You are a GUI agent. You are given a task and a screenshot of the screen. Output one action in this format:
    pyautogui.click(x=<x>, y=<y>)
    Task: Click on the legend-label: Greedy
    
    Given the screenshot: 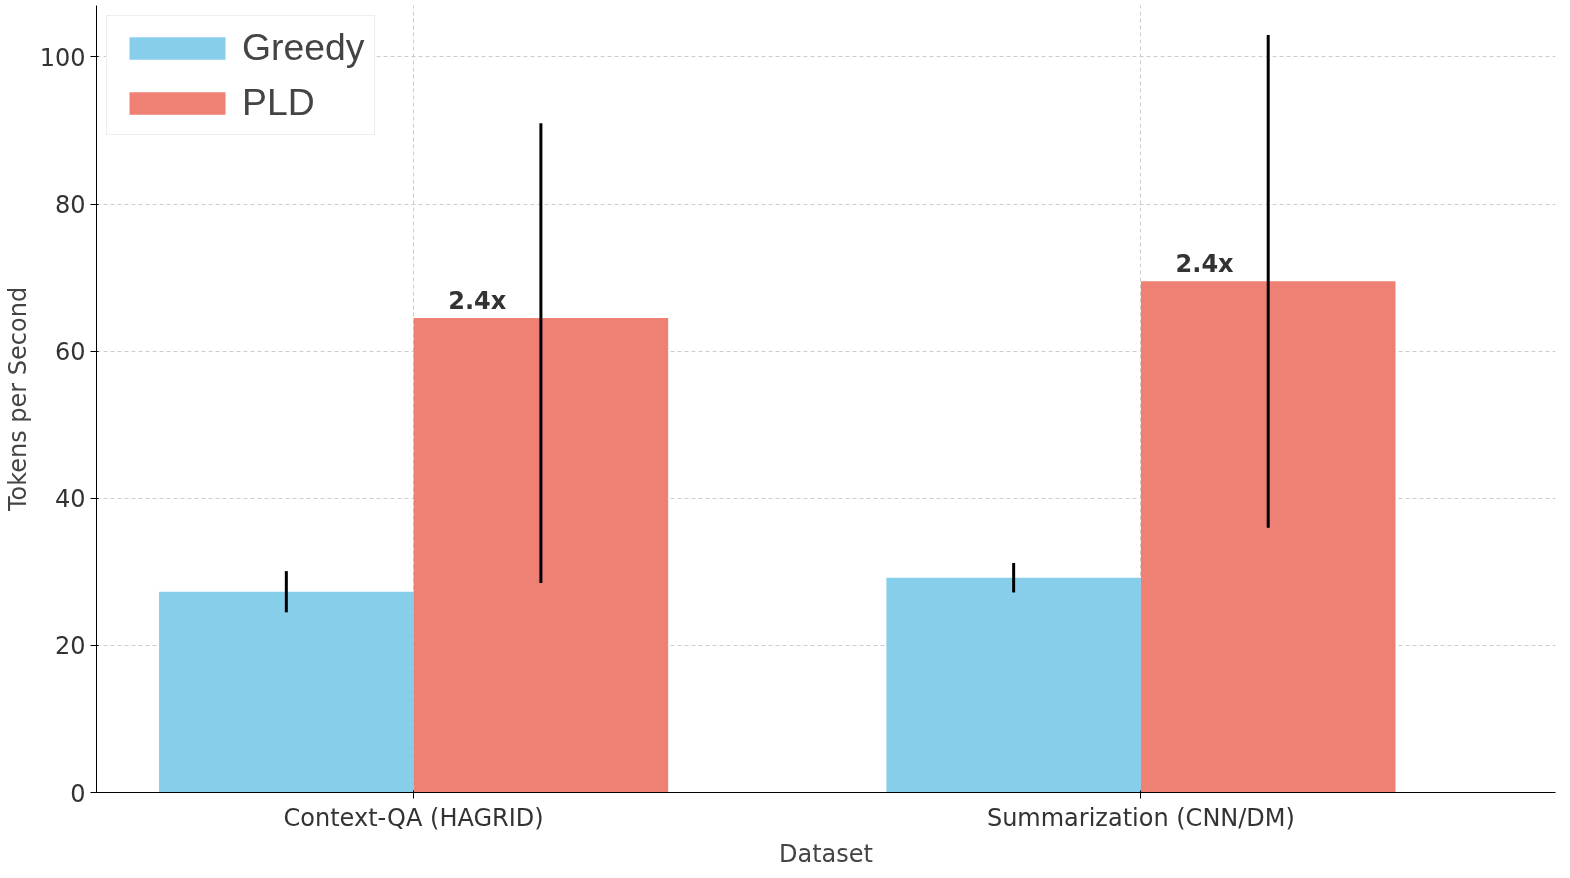 What is the action you would take?
    pyautogui.click(x=303, y=47)
    